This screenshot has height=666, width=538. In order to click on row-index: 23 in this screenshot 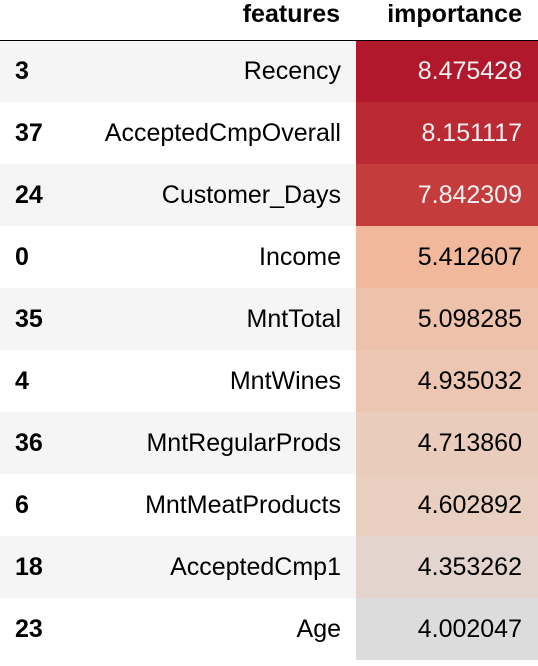, I will do `click(29, 628)`.